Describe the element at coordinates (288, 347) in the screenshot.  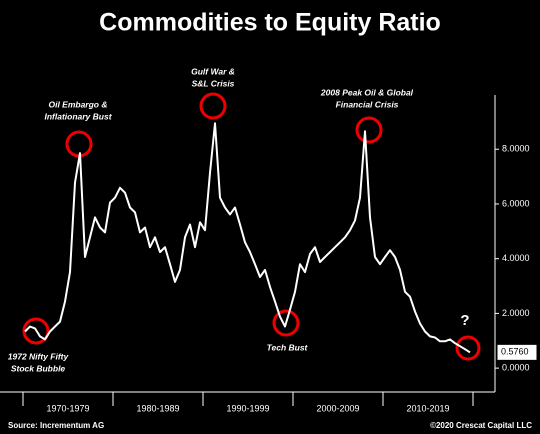
I see `annotation: Tech Bust` at that location.